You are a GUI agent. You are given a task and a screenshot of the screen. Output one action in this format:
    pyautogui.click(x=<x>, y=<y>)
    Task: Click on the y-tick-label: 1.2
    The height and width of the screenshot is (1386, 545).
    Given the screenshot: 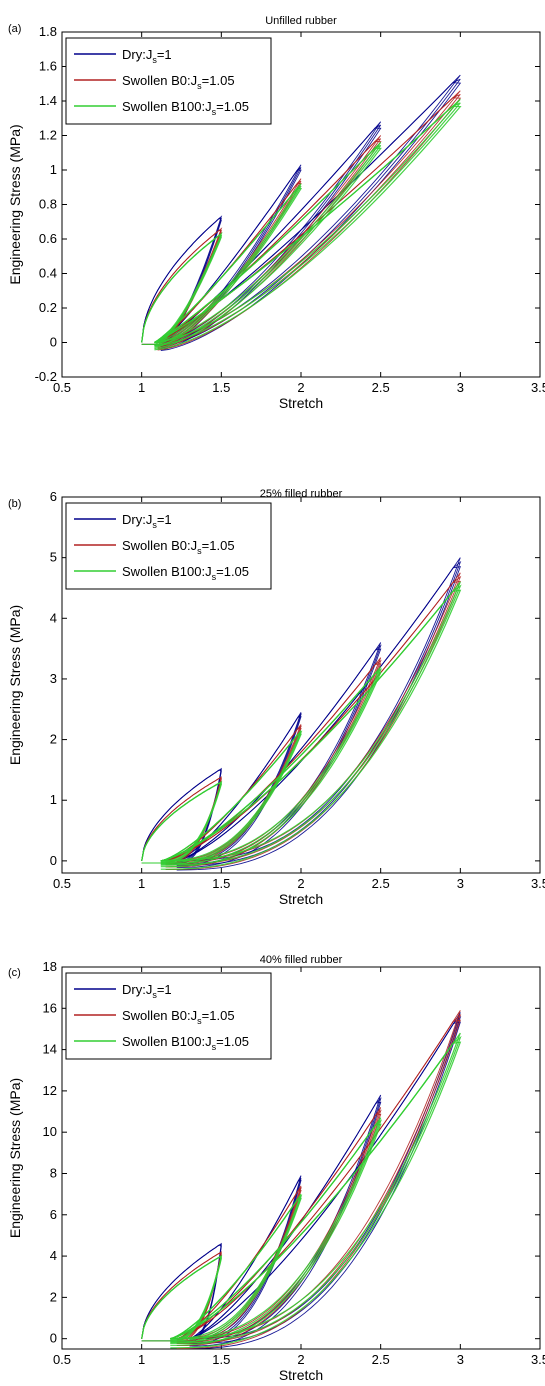 What is the action you would take?
    pyautogui.click(x=48, y=135)
    